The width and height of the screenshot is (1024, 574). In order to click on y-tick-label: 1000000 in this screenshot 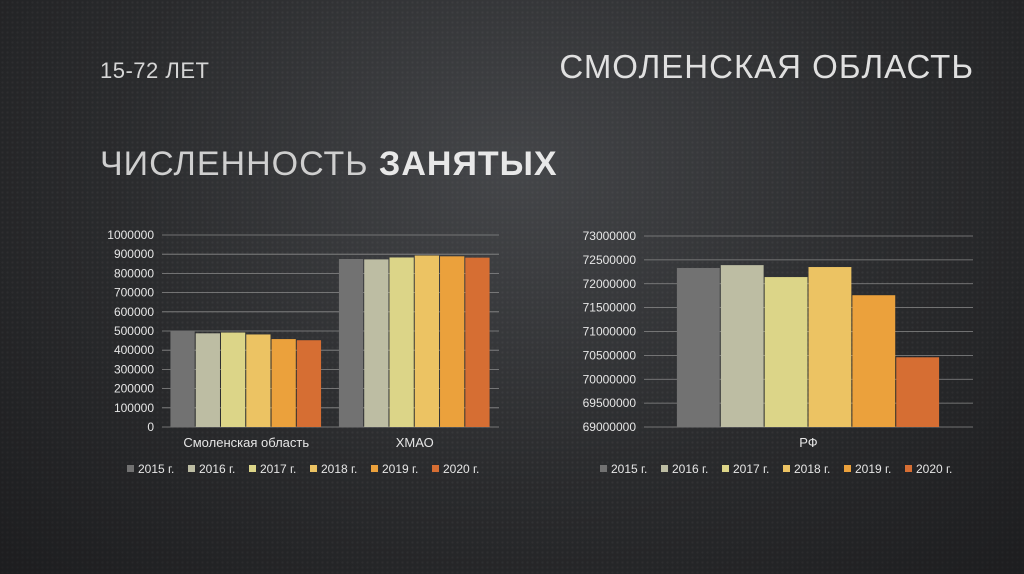, I will do `click(130, 235)`.